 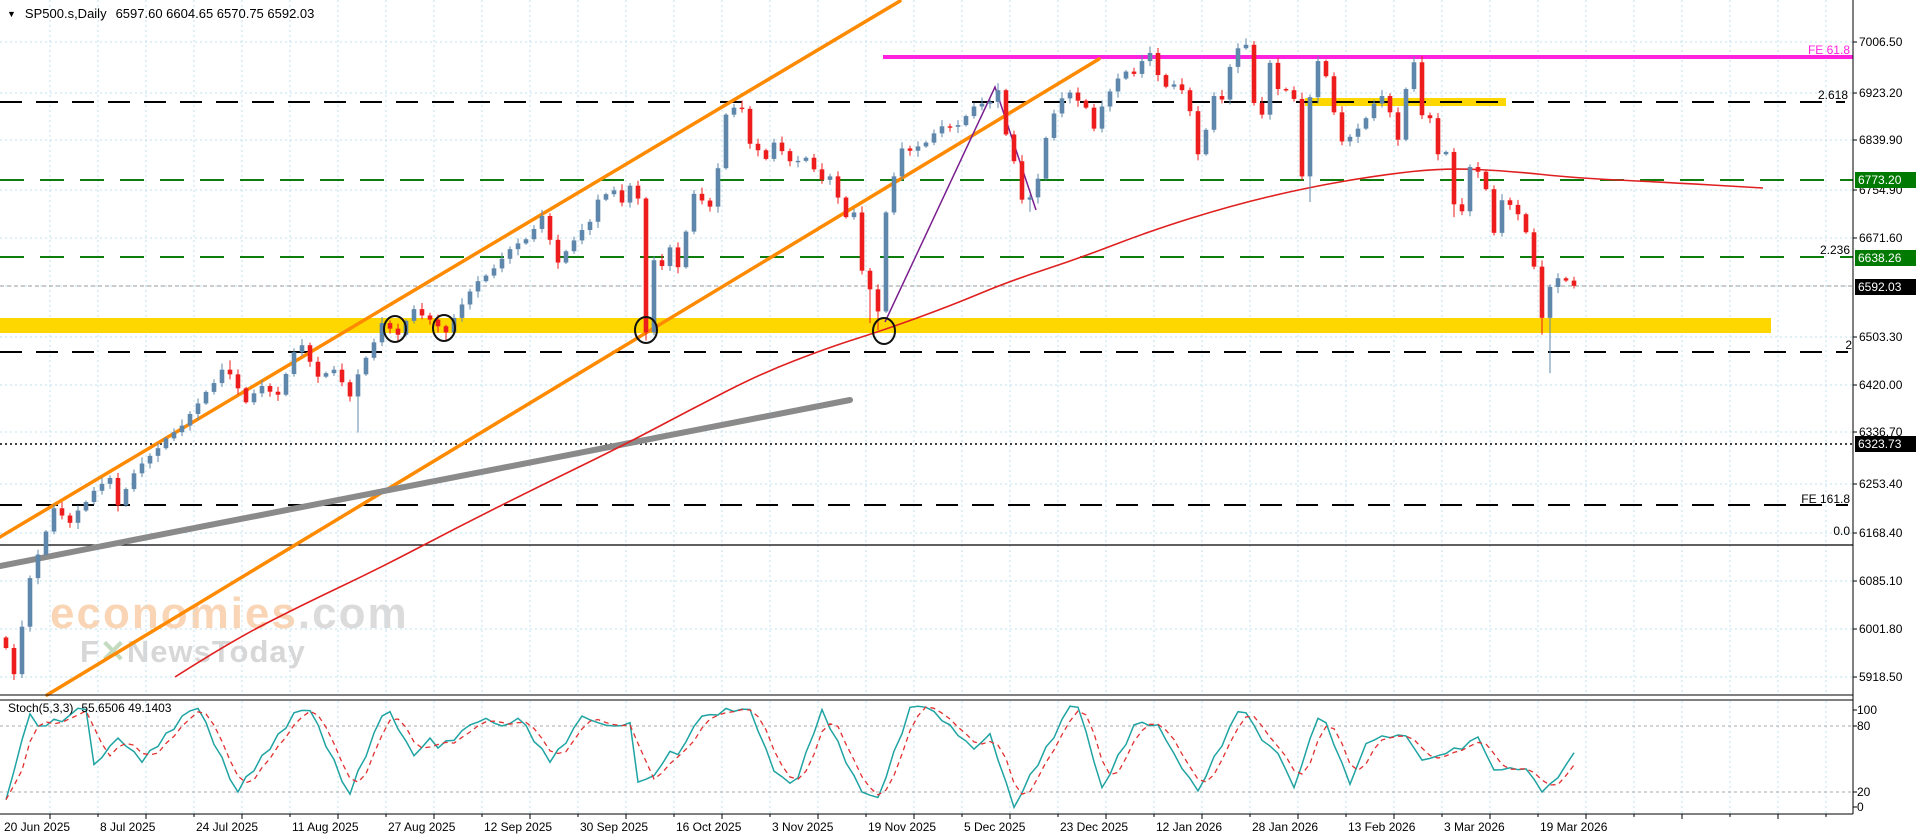 I want to click on watermark-brand: economies.com, so click(x=229, y=613).